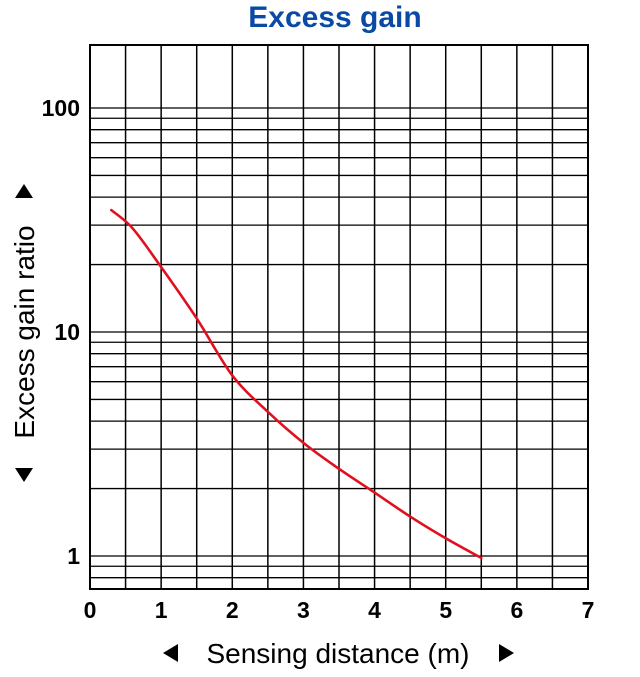  What do you see at coordinates (334, 17) in the screenshot?
I see `chart-title: Excess gain` at bounding box center [334, 17].